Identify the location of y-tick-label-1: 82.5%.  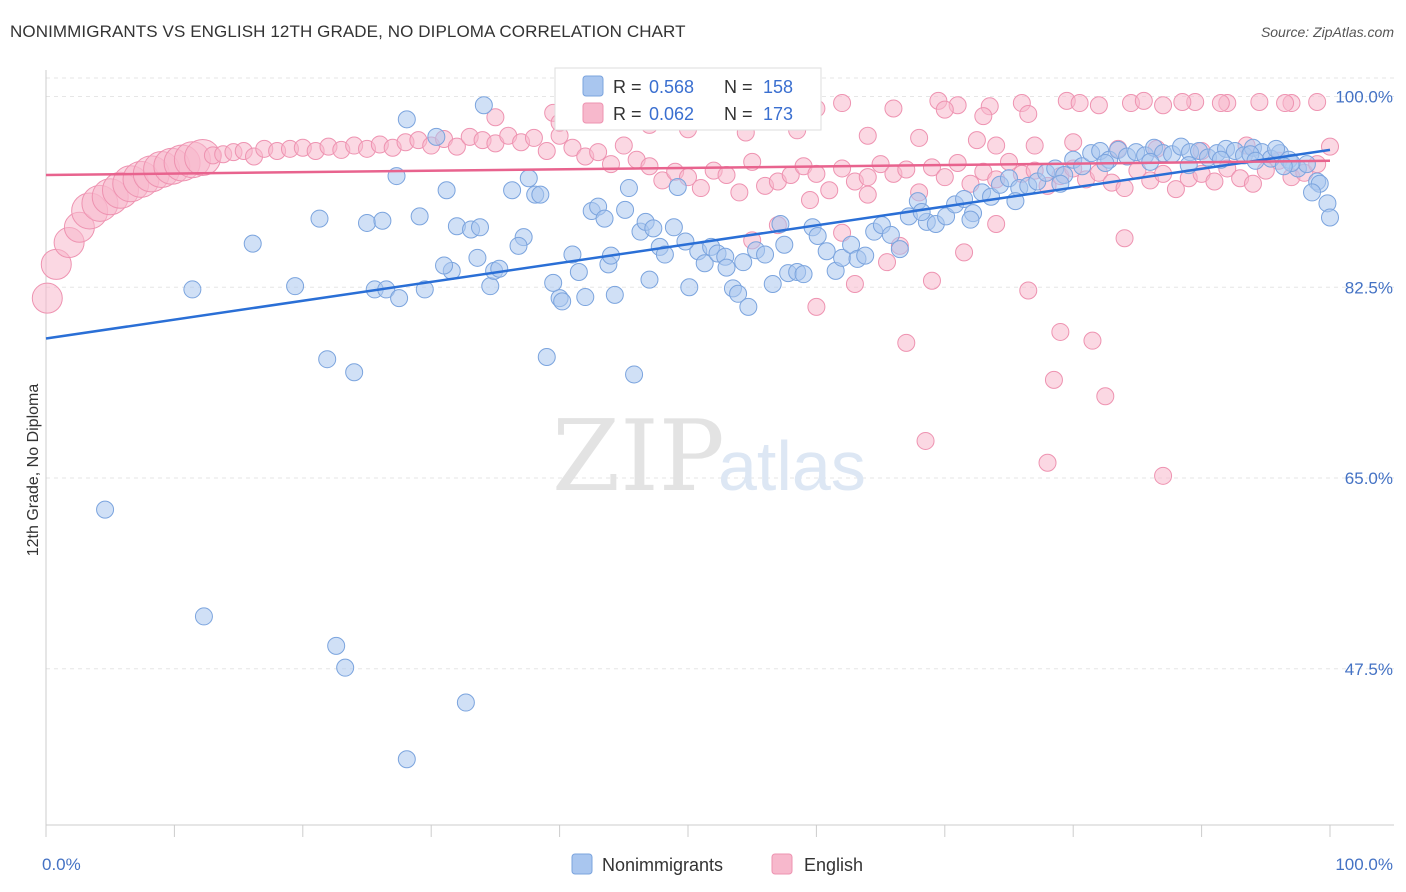
(1369, 287).